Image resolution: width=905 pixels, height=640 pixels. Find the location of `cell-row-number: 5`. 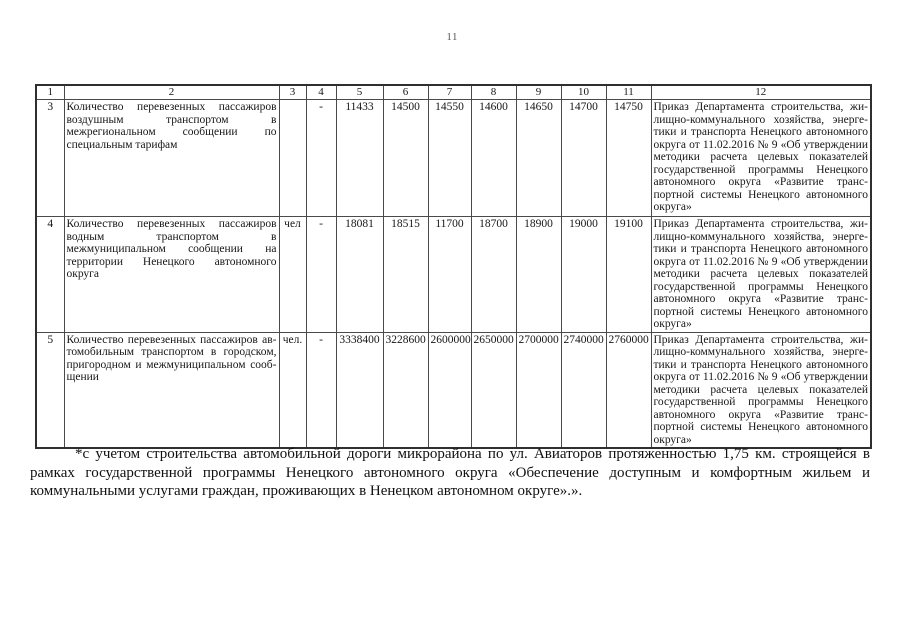

cell-row-number: 5 is located at coordinates (50, 390).